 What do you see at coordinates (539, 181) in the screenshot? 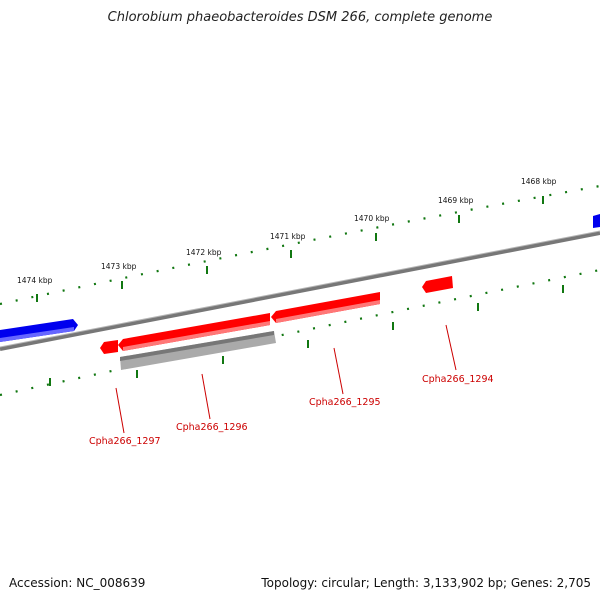
I see `kbp-label: 1468 kbp` at bounding box center [539, 181].